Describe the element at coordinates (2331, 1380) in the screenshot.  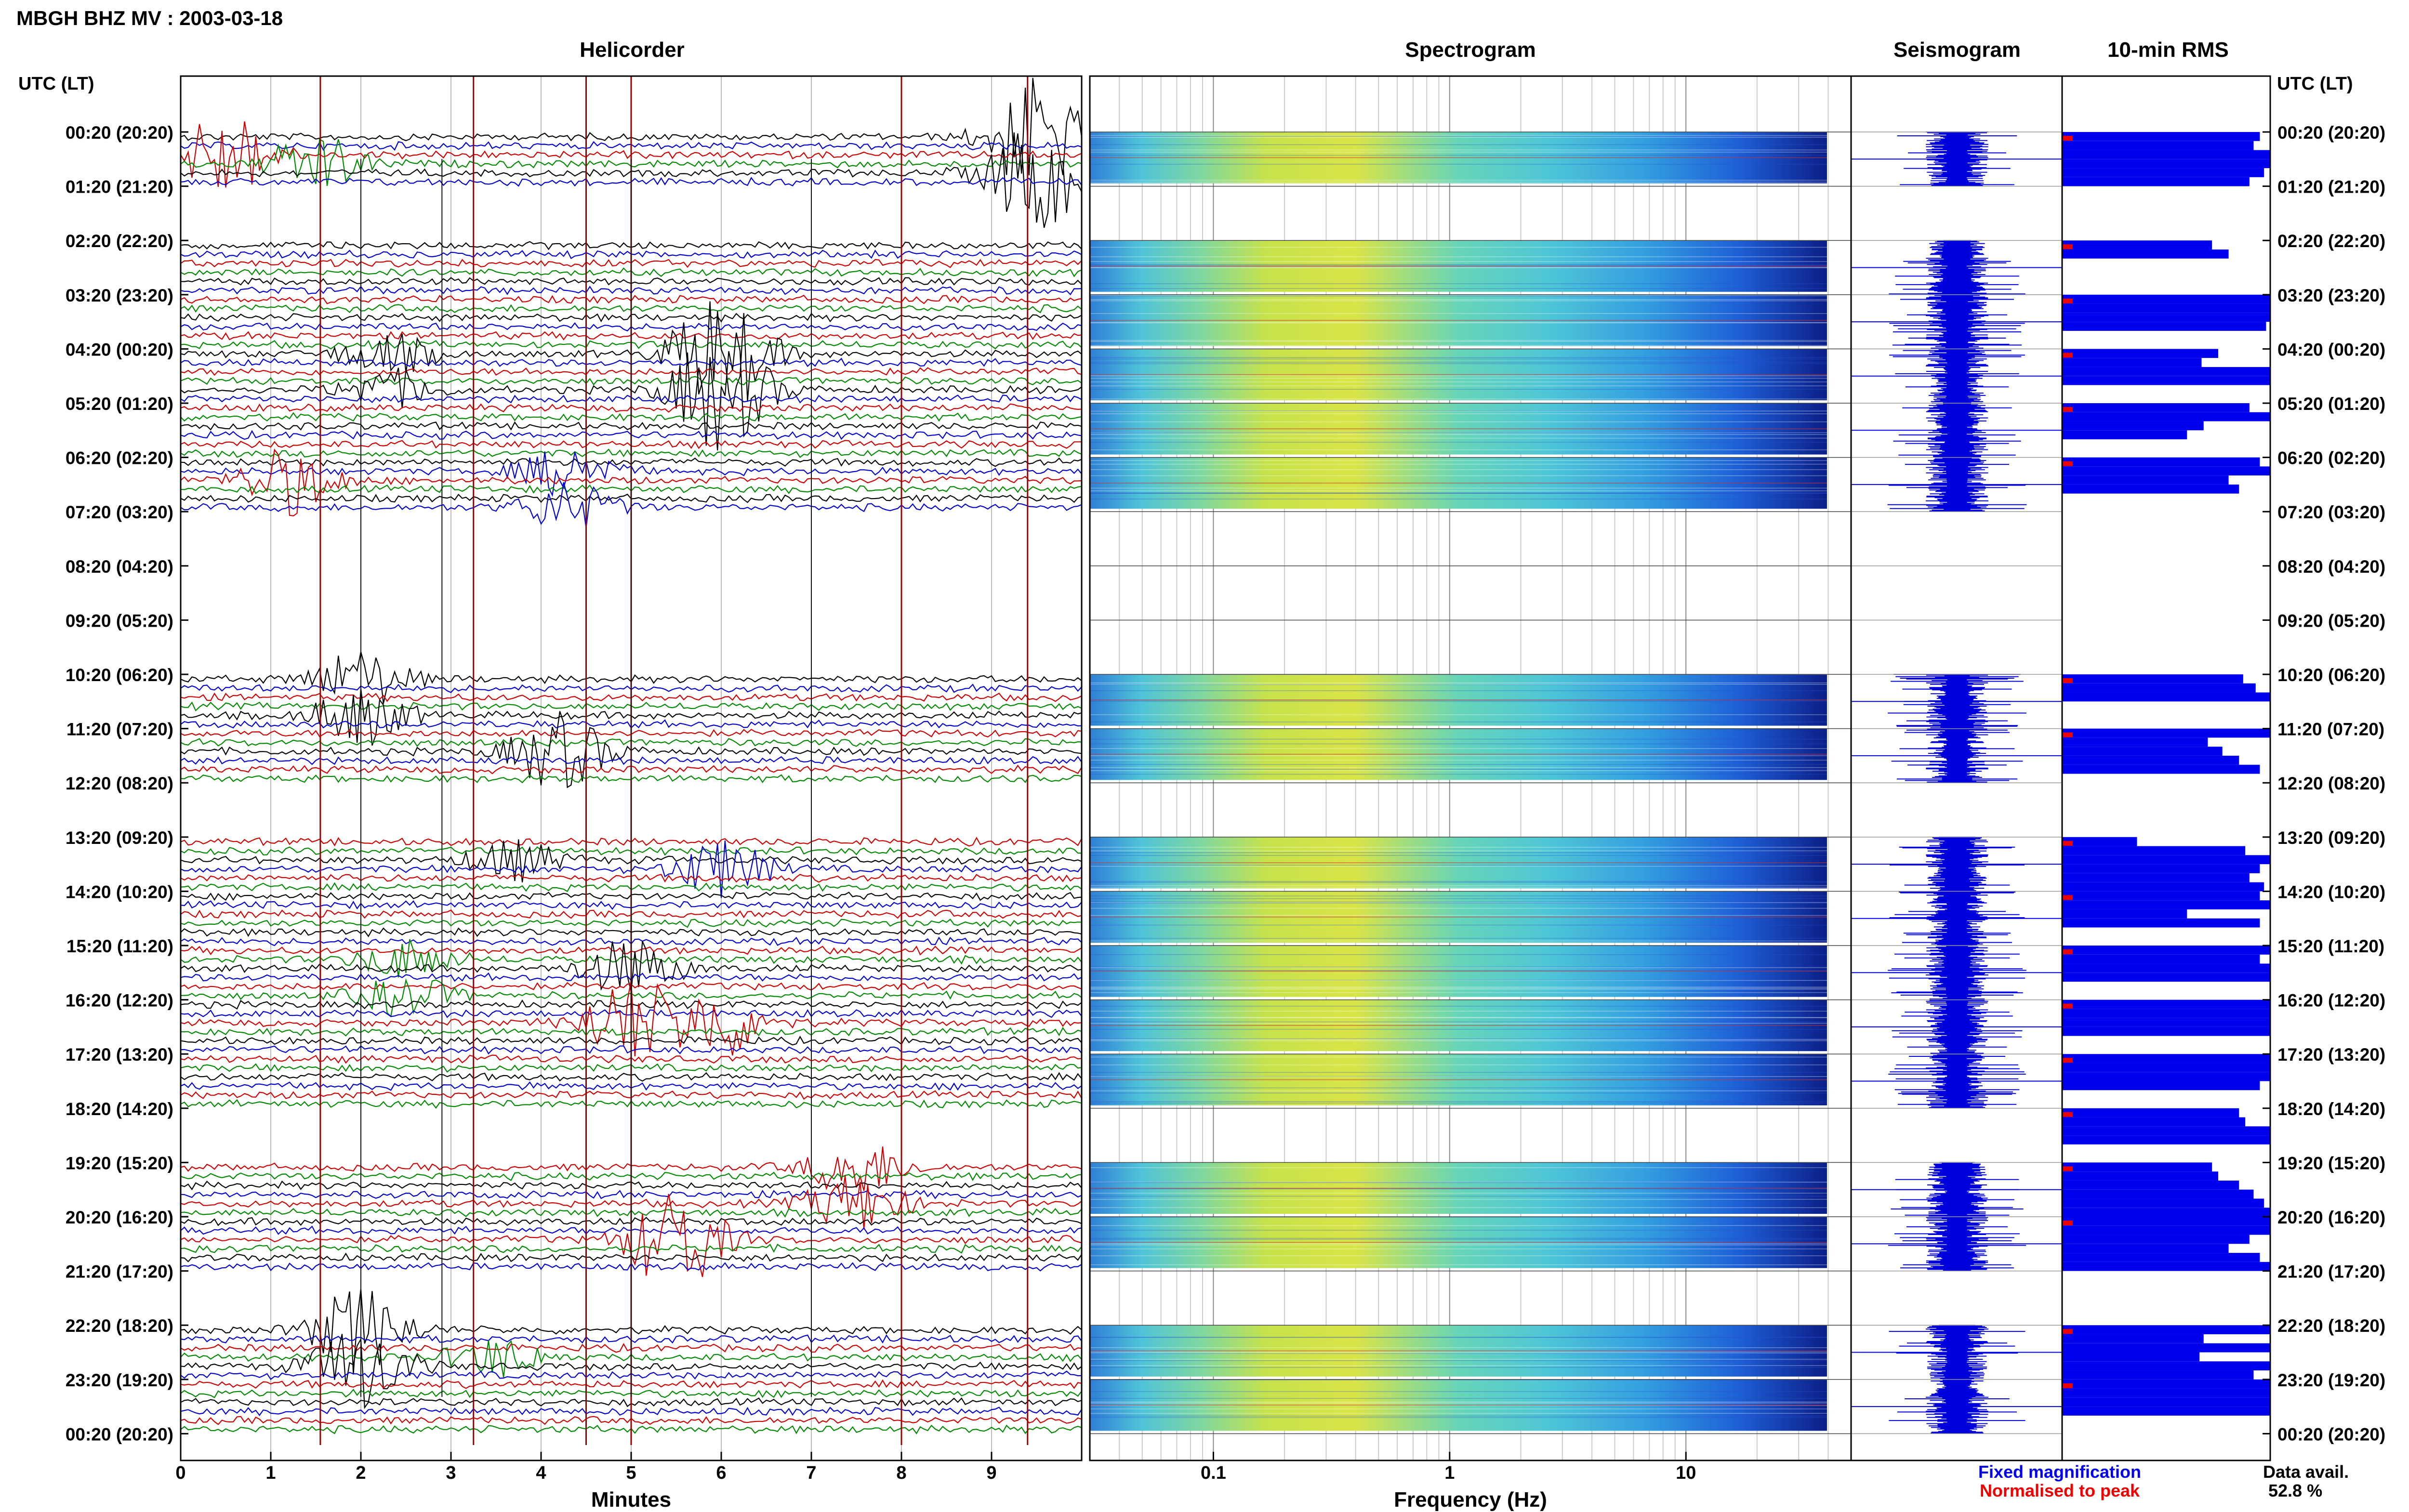
I see `time-label-right: 23:20 (19:20)` at that location.